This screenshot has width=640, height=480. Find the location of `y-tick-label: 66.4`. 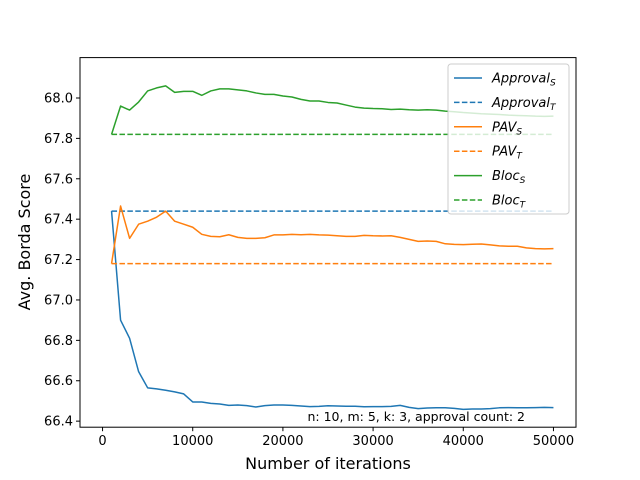

y-tick-label: 66.4 is located at coordinates (58, 422).